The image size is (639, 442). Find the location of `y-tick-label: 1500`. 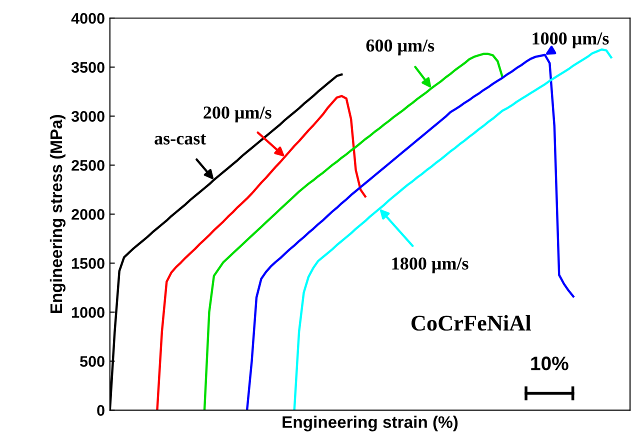

y-tick-label: 1500 is located at coordinates (88, 263).